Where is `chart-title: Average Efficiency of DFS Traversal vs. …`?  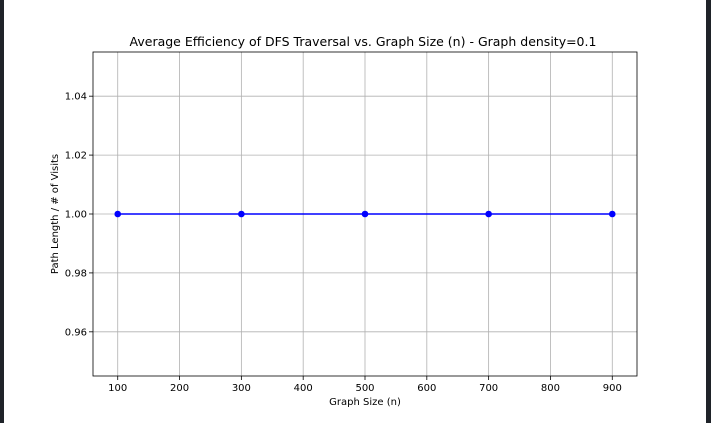
chart-title: Average Efficiency of DFS Traversal vs. … is located at coordinates (363, 41).